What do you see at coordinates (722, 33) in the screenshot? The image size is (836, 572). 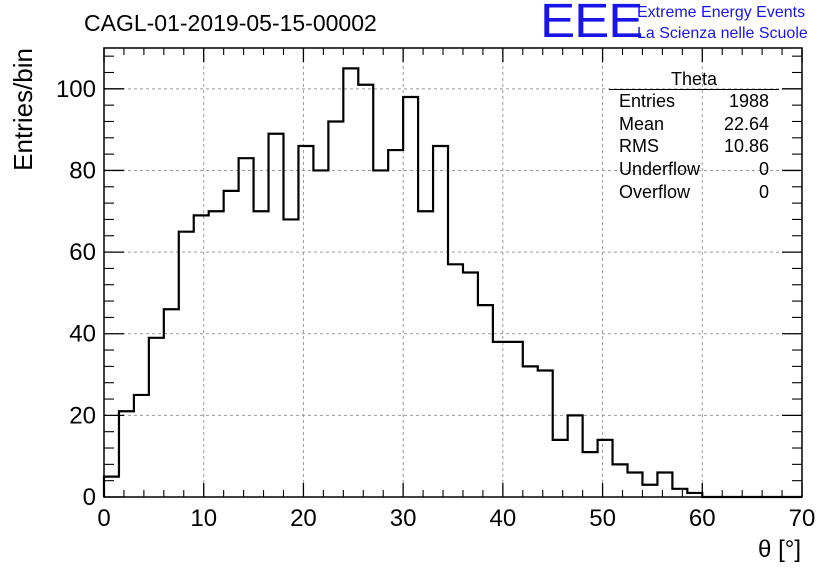 I see `logo-line-2: La Scienza nelle Scuole` at bounding box center [722, 33].